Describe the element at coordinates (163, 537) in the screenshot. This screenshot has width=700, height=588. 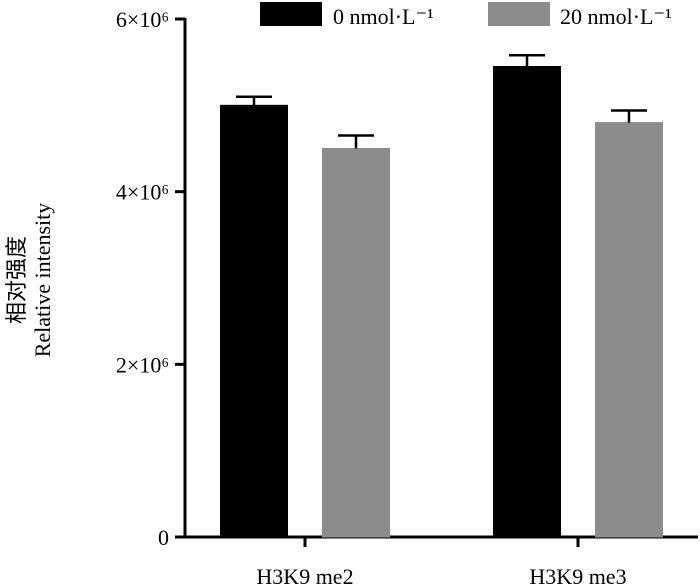
I see `y-tick-label: 0` at that location.